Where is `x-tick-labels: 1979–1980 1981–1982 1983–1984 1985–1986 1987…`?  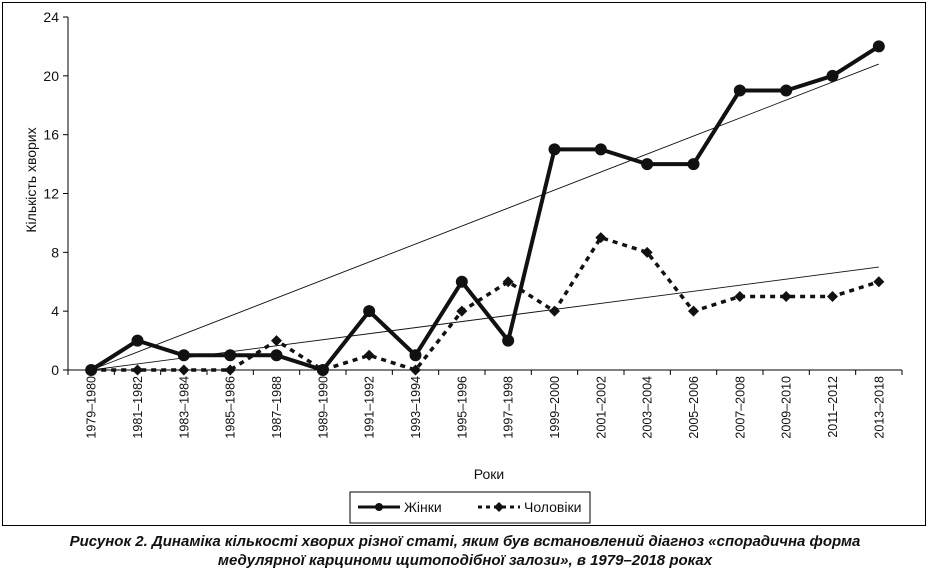
x-tick-labels: 1979–1980 1981–1982 1983–1984 1985–1986 1987… is located at coordinates (486, 407).